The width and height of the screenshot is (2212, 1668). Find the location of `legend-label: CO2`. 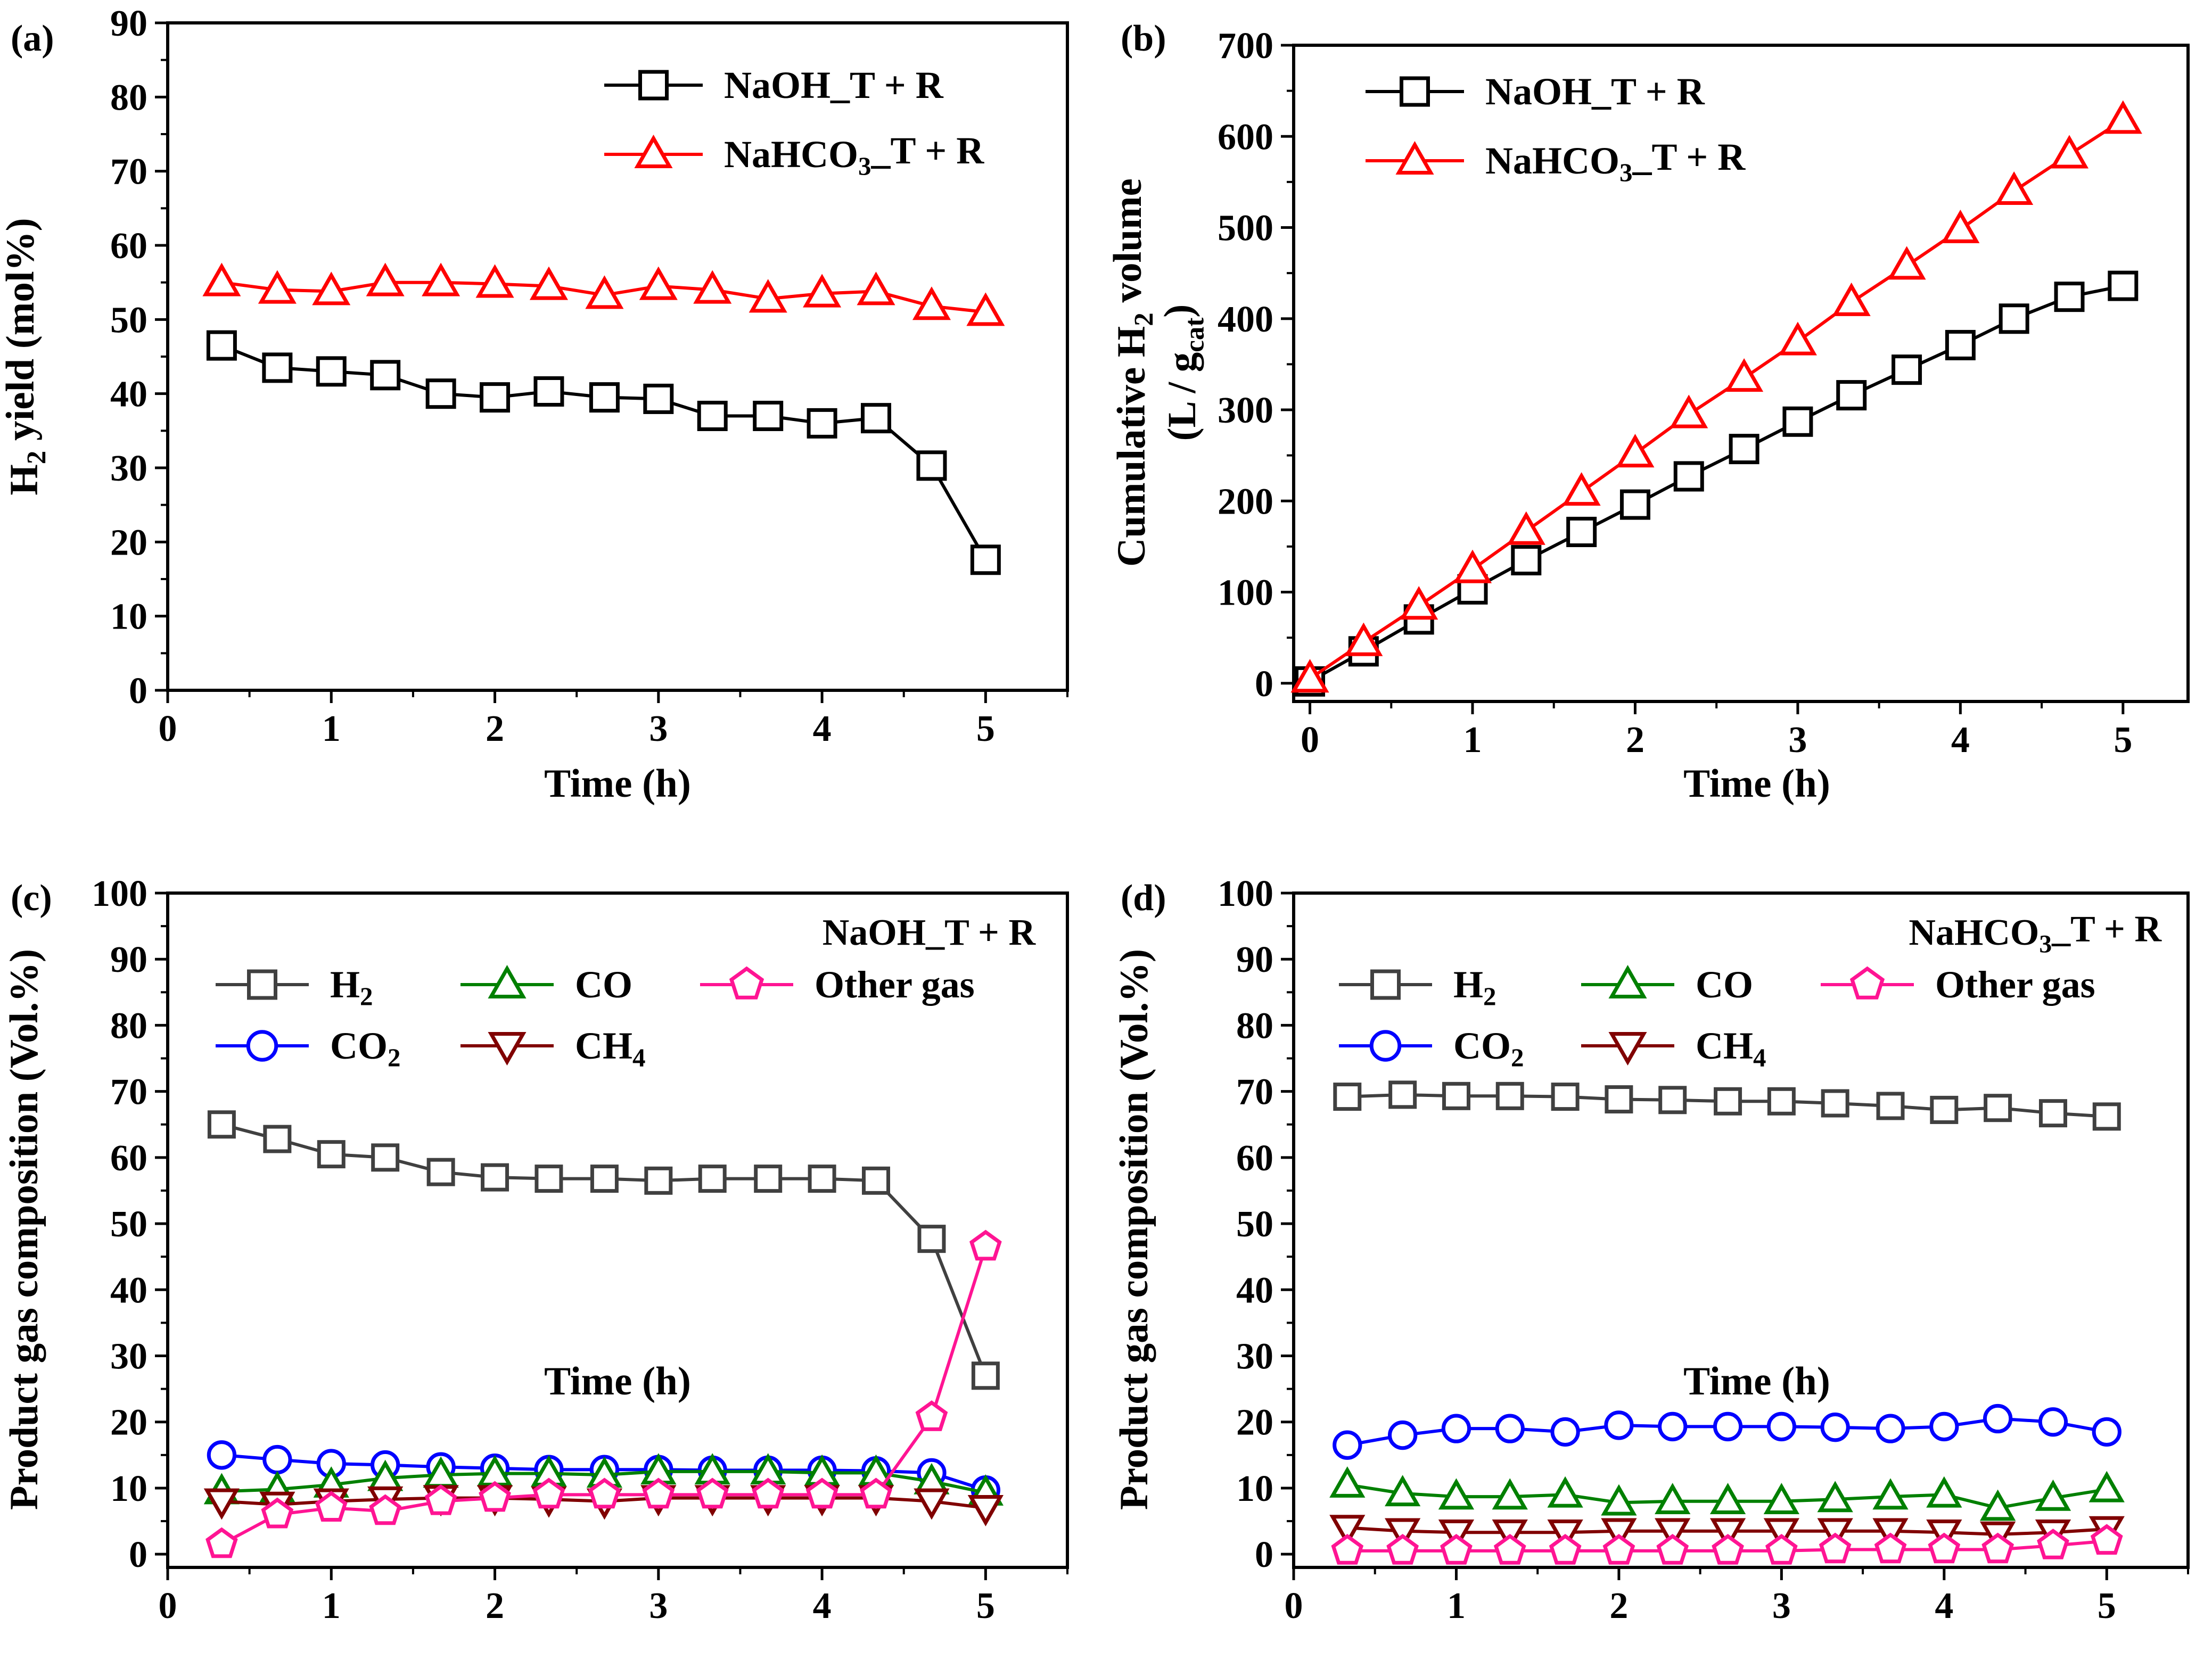

legend-label: CO2 is located at coordinates (1489, 1048).